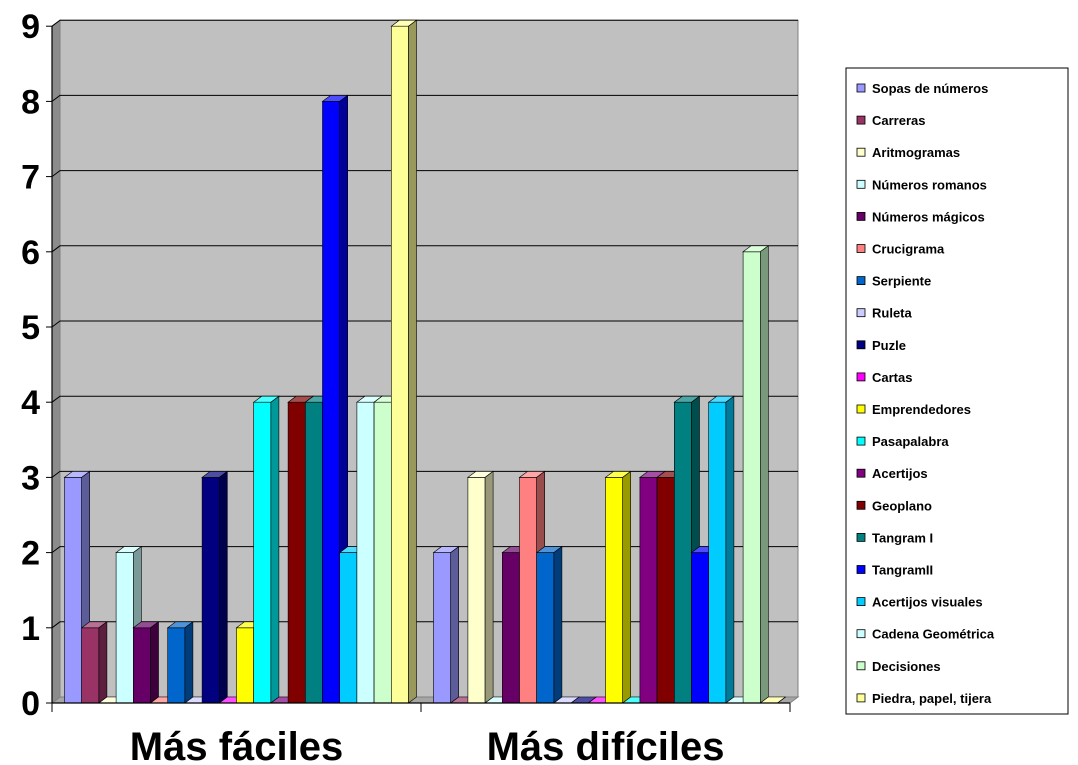 The image size is (1078, 765). I want to click on y-tick-label: 1, so click(30, 629).